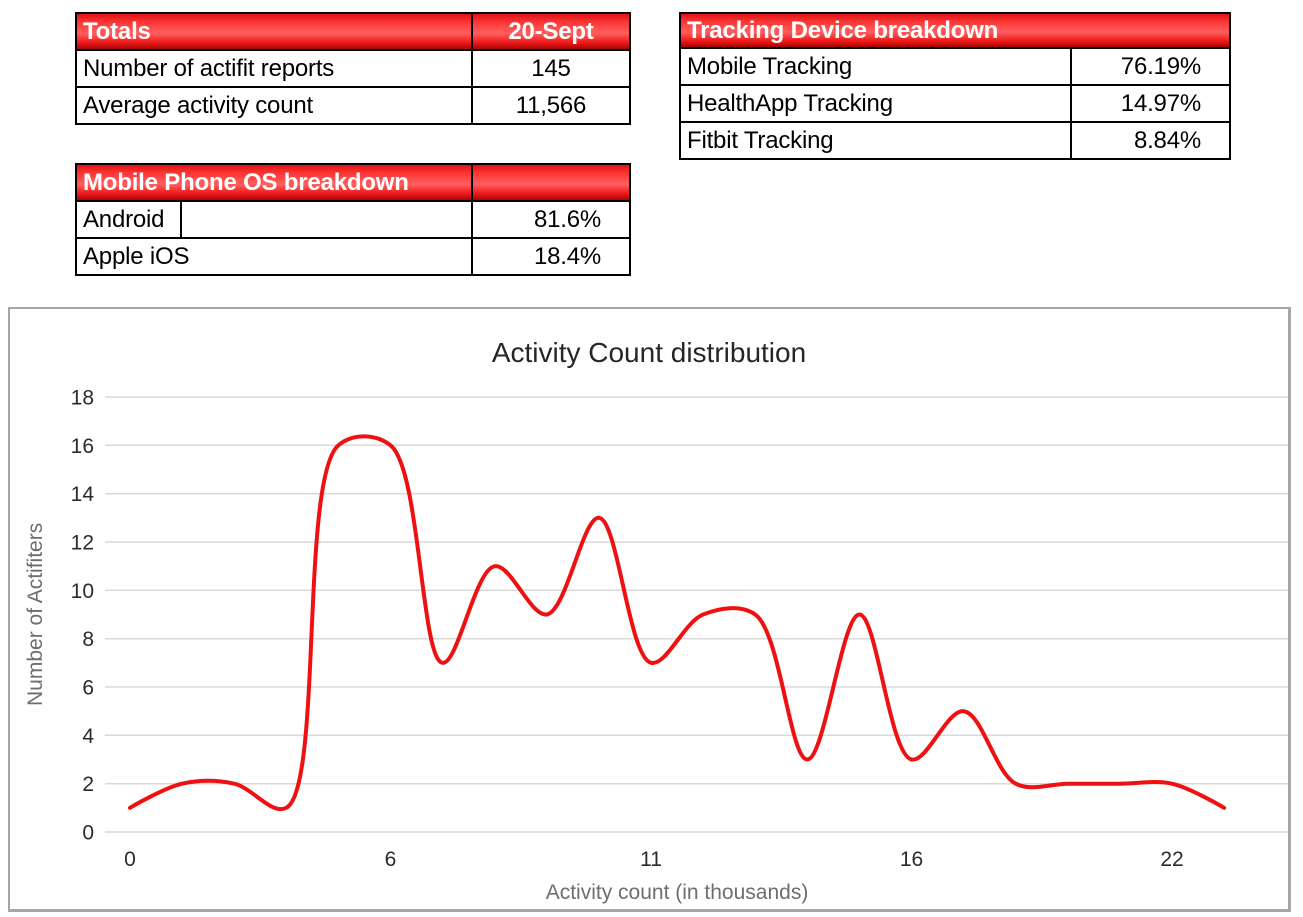 The image size is (1303, 917). Describe the element at coordinates (82, 591) in the screenshot. I see `y-tick-label-10: 10` at that location.